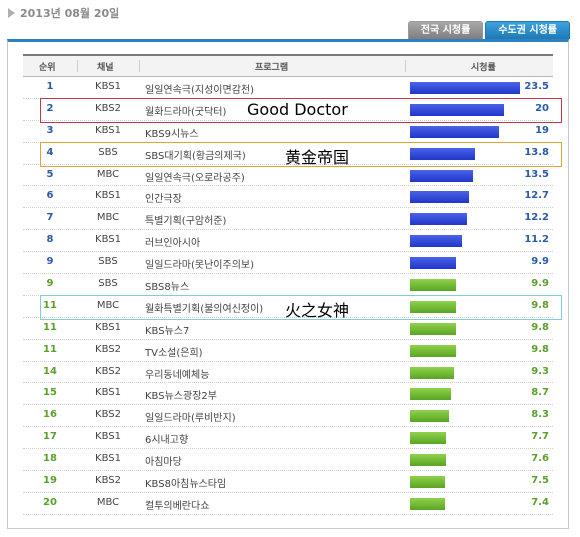  Describe the element at coordinates (540, 393) in the screenshot. I see `rating-value: 8.7` at that location.